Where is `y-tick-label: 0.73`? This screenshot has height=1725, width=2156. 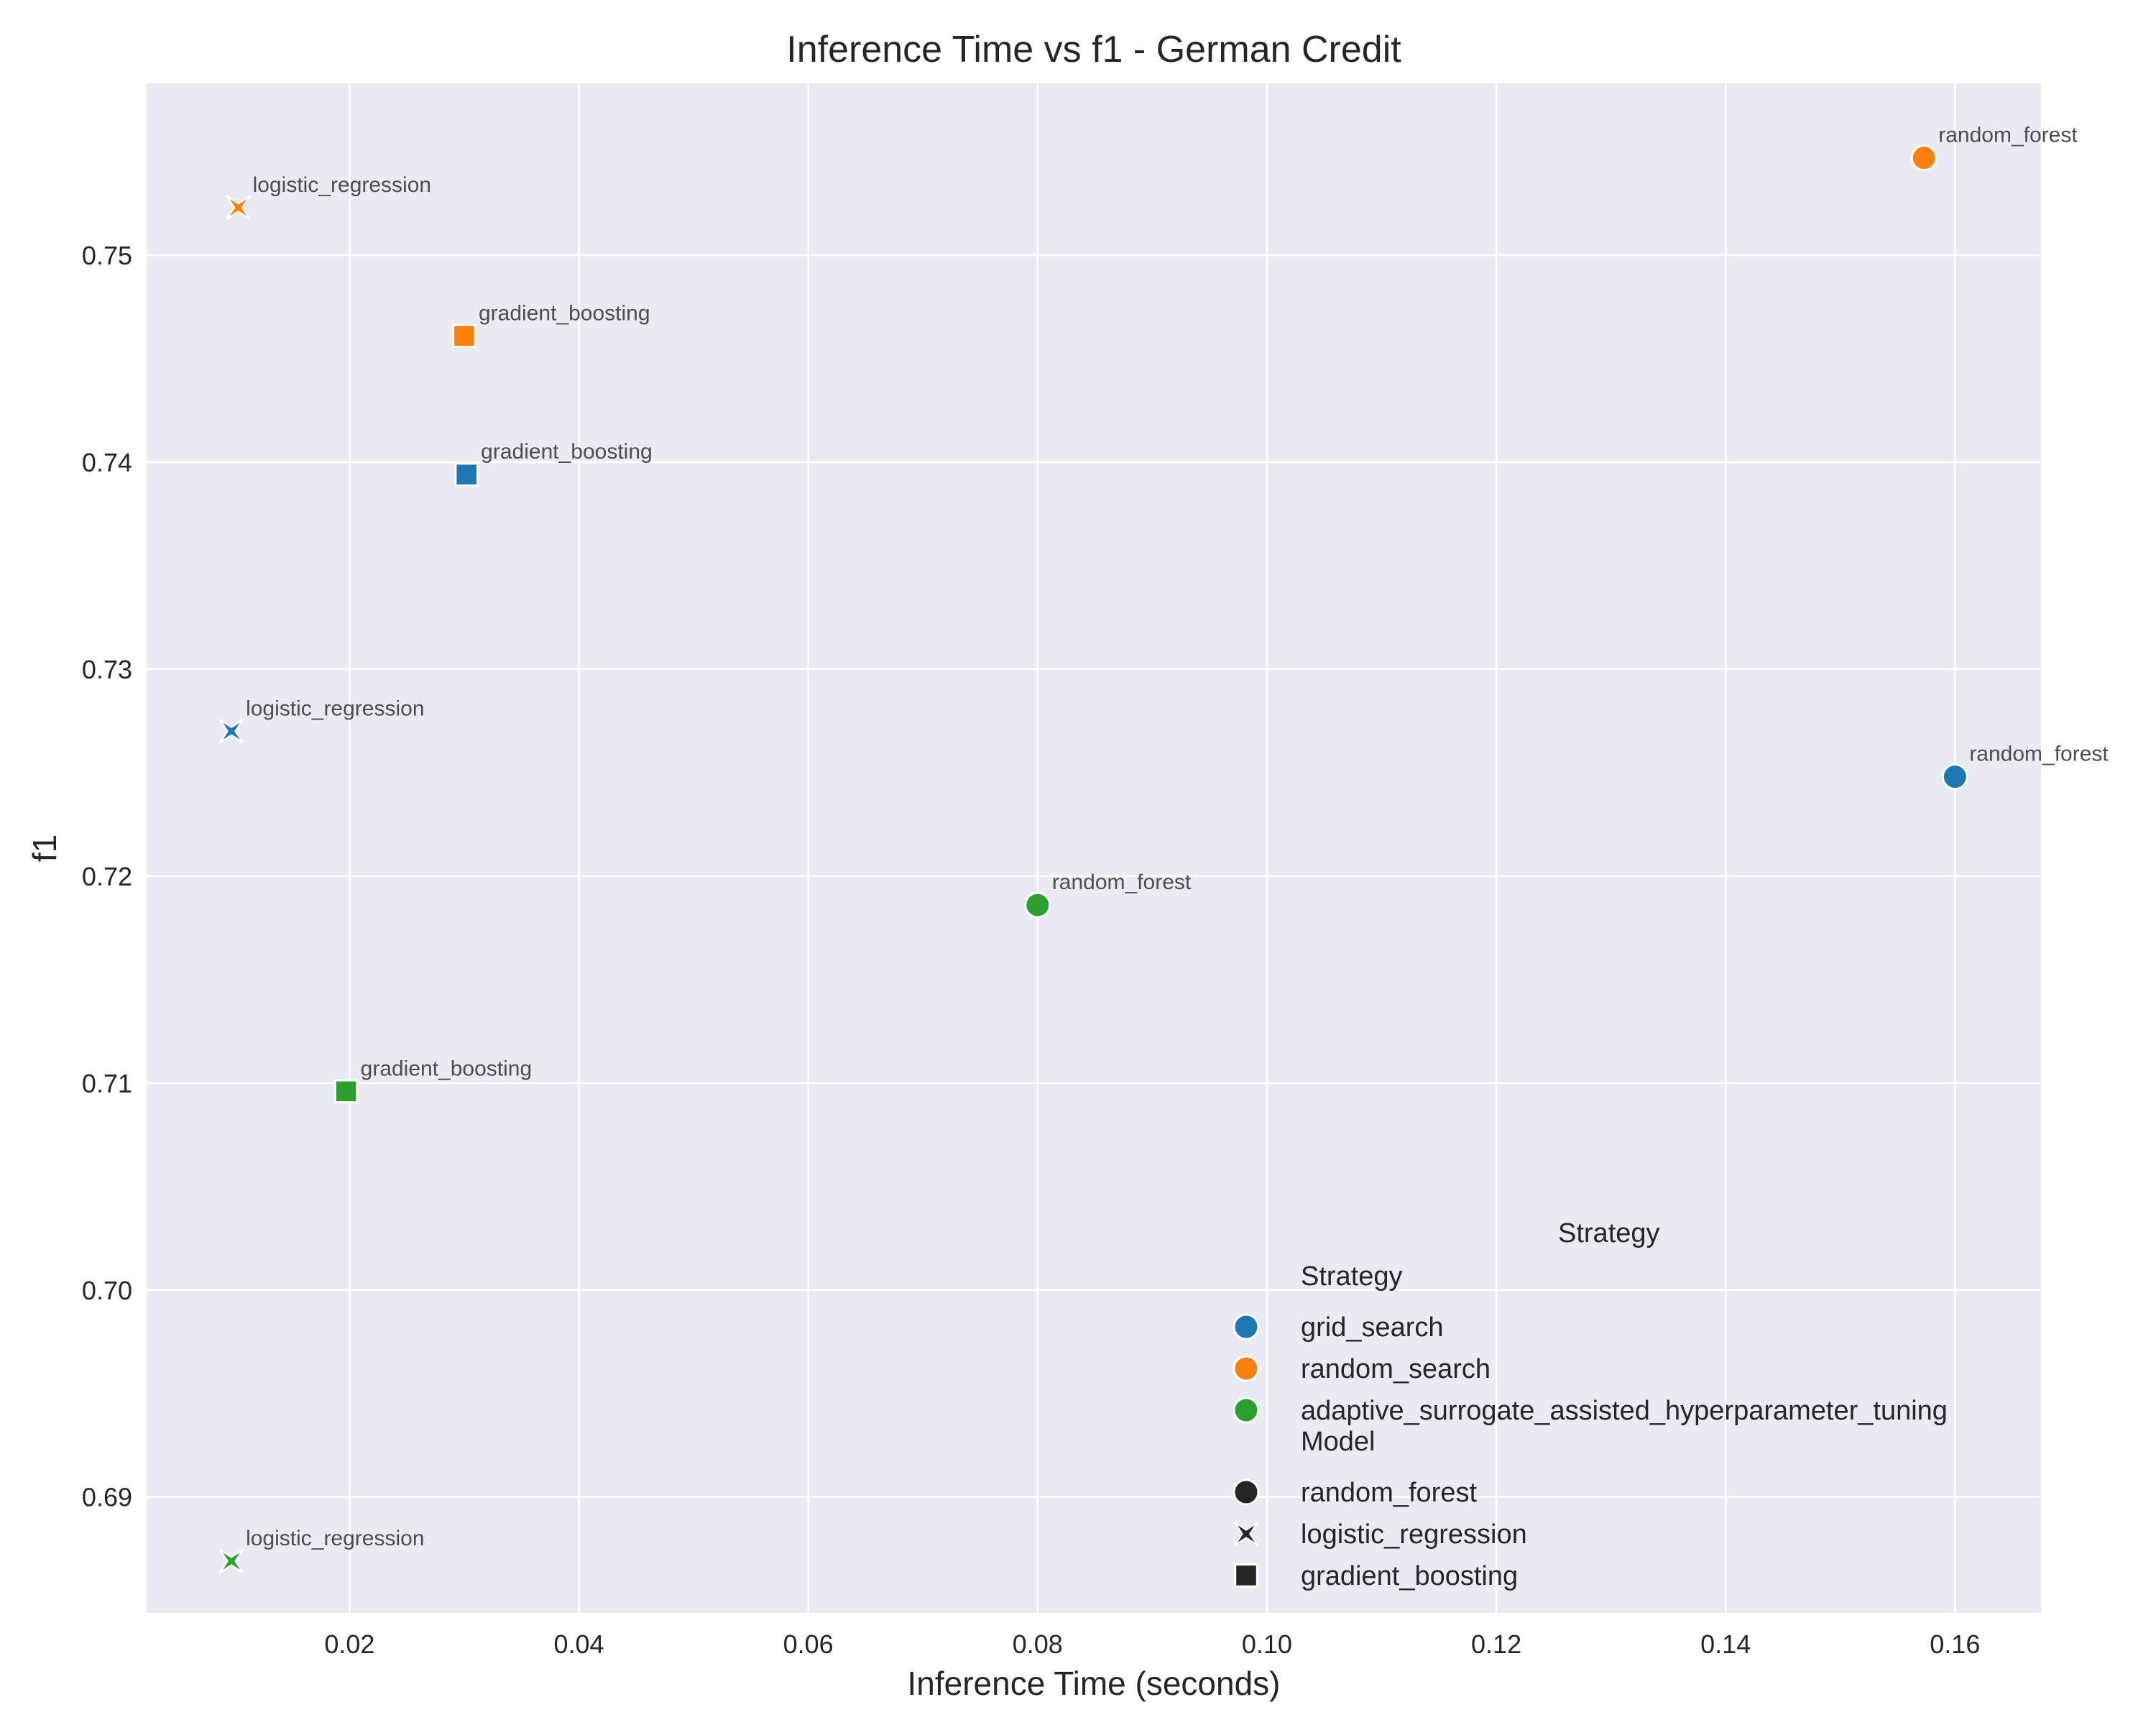
y-tick-label: 0.73 is located at coordinates (107, 669).